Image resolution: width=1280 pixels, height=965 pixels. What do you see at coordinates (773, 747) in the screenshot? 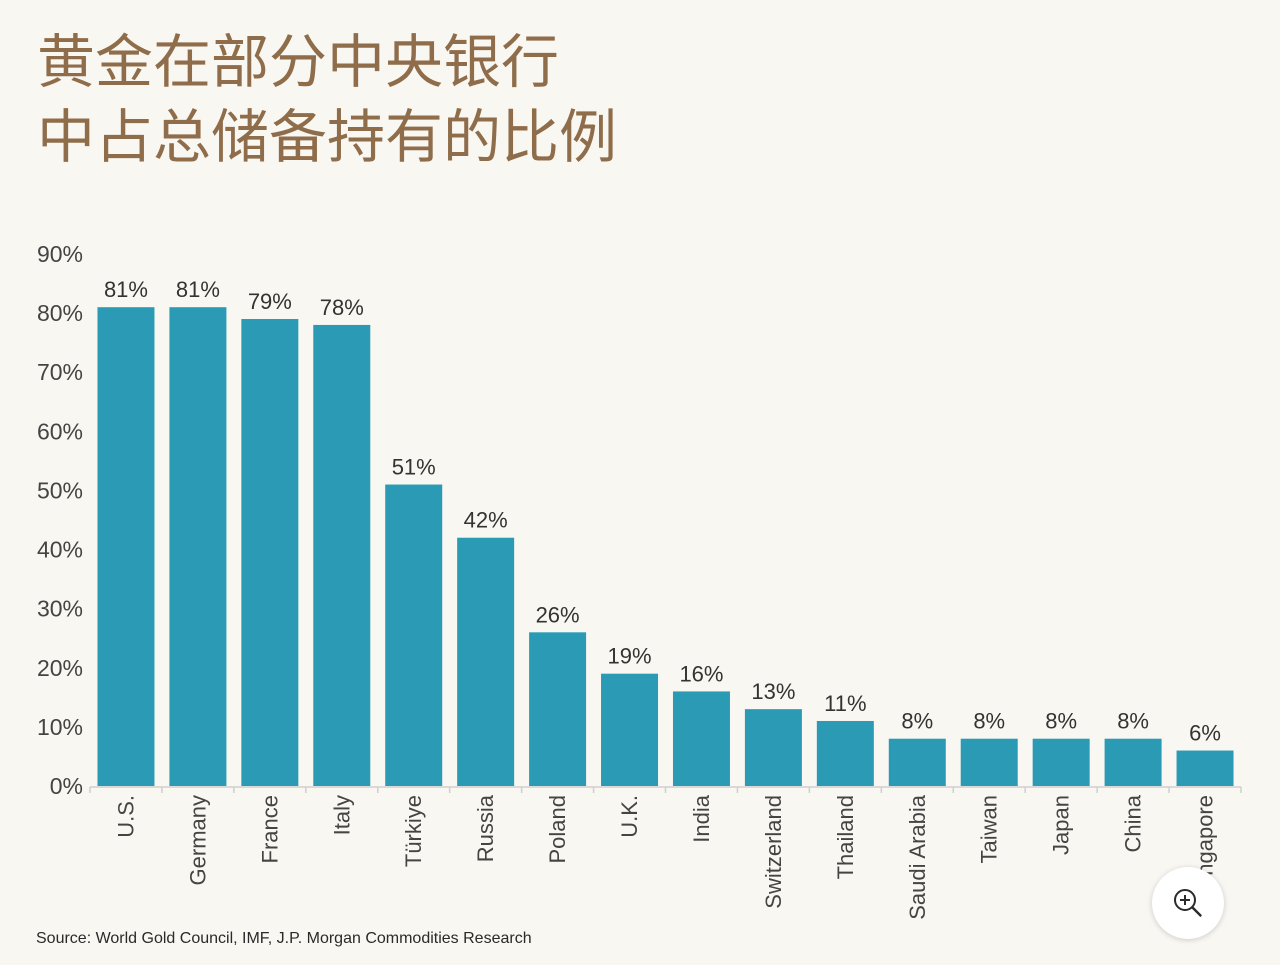
I see `bar-switzerland` at bounding box center [773, 747].